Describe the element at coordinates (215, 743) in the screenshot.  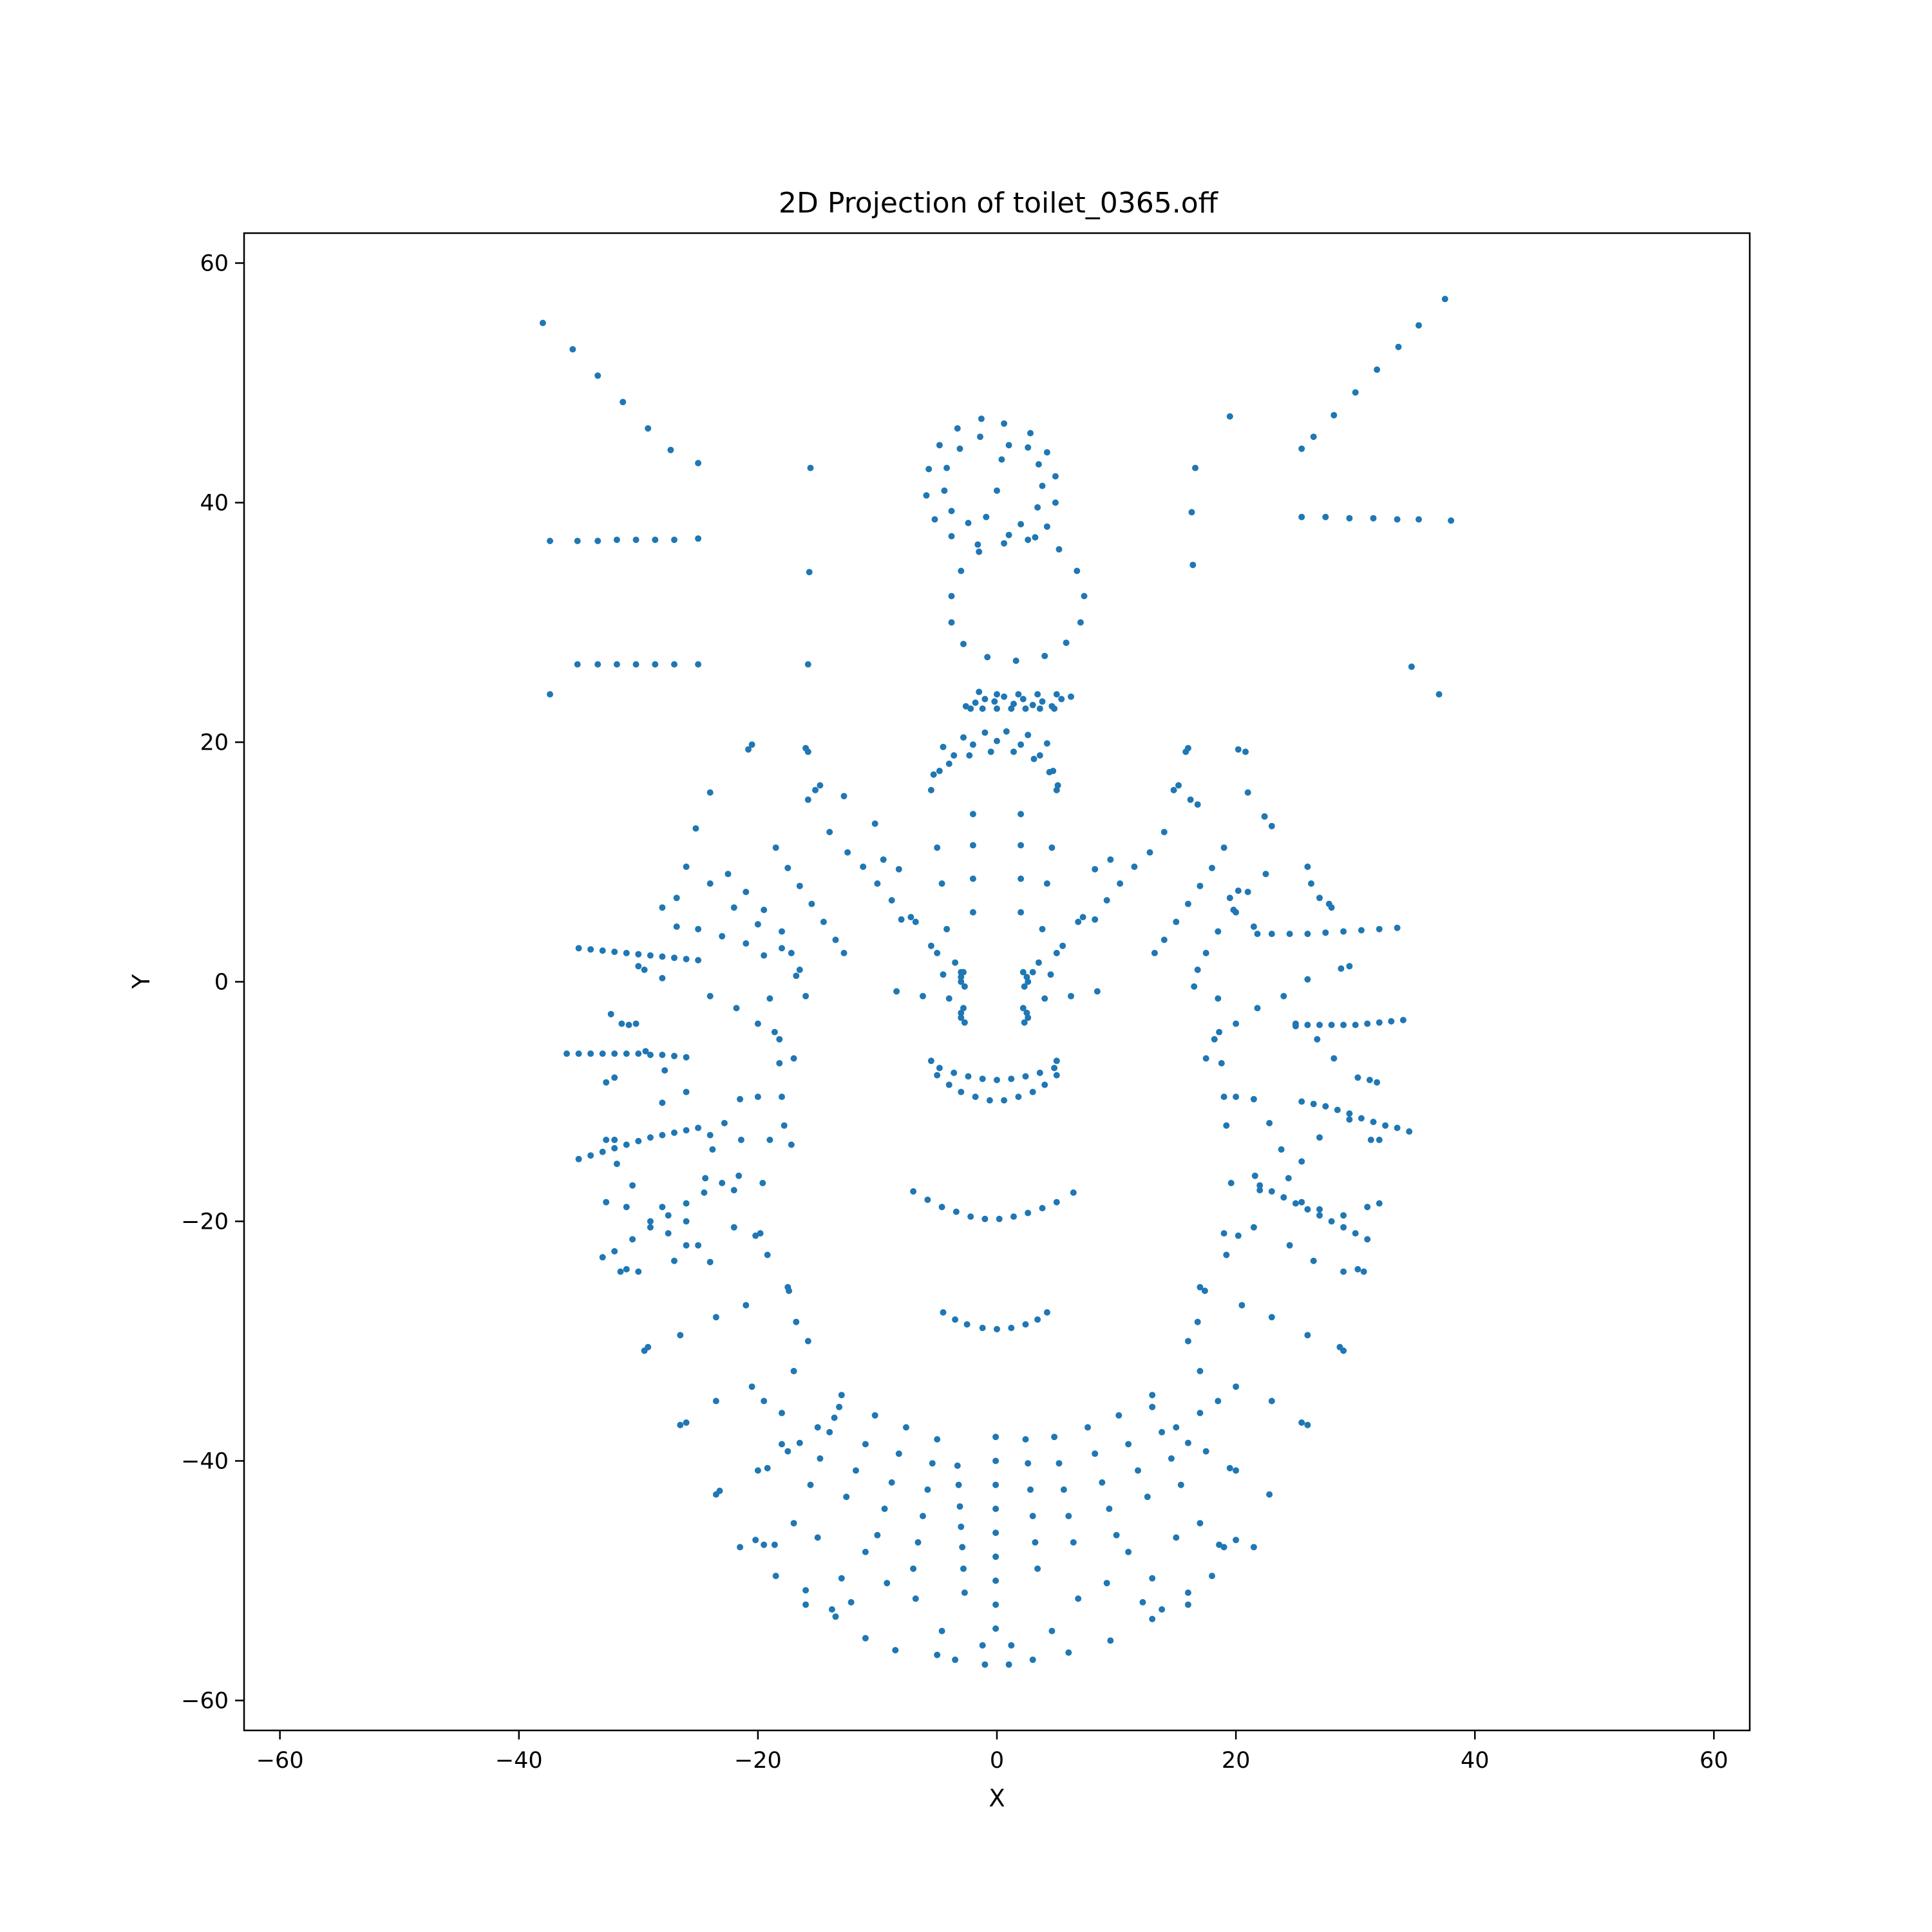
I see `y-tick-label: 20` at that location.